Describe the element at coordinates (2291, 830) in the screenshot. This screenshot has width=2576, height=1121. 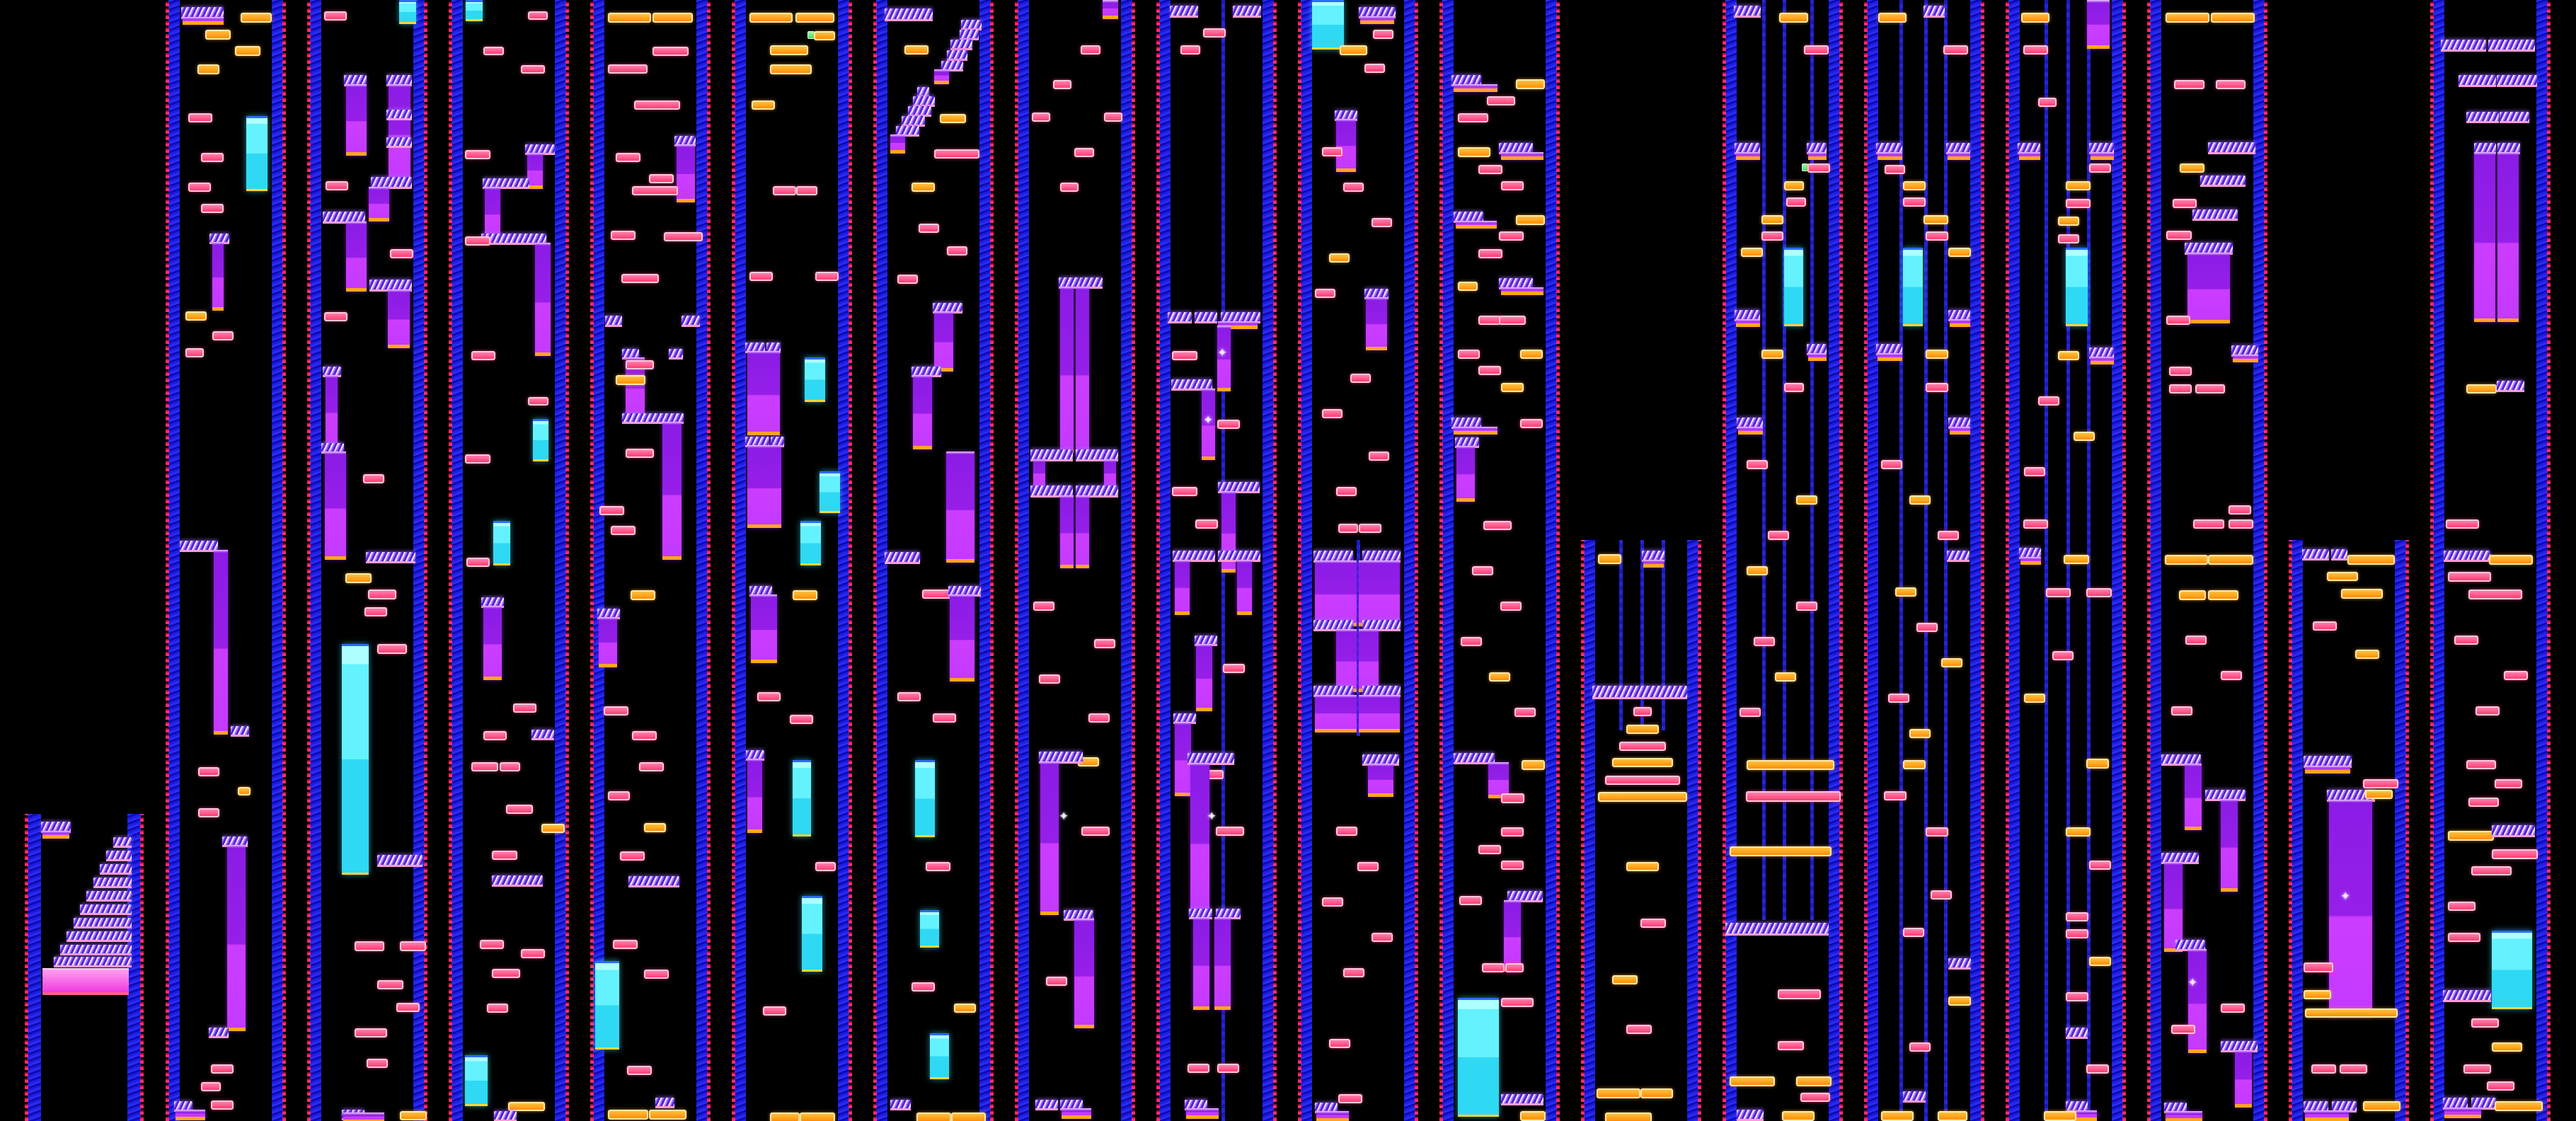
I see `track-16-left-rail-edge` at that location.